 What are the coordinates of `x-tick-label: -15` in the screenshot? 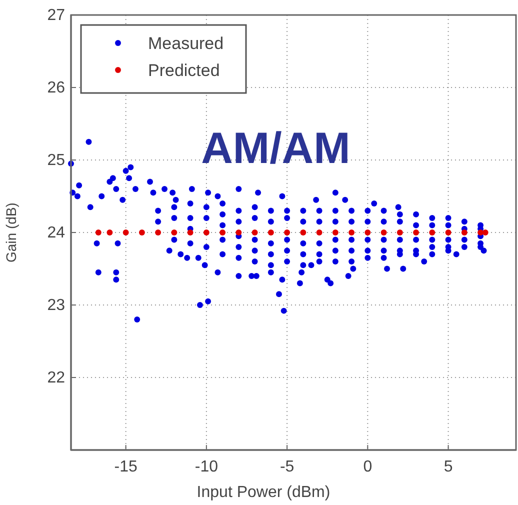 It's located at (126, 467).